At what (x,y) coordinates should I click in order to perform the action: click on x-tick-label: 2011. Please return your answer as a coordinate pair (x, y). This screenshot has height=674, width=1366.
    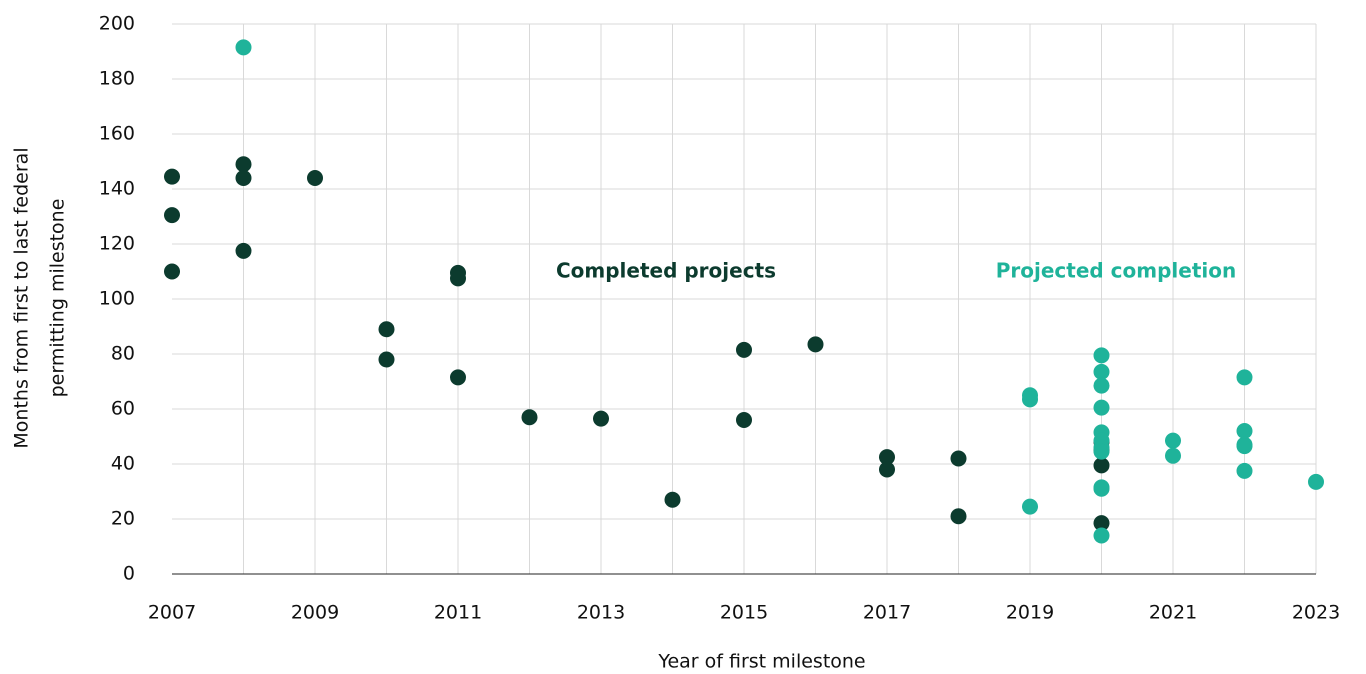
    Looking at the image, I should click on (458, 613).